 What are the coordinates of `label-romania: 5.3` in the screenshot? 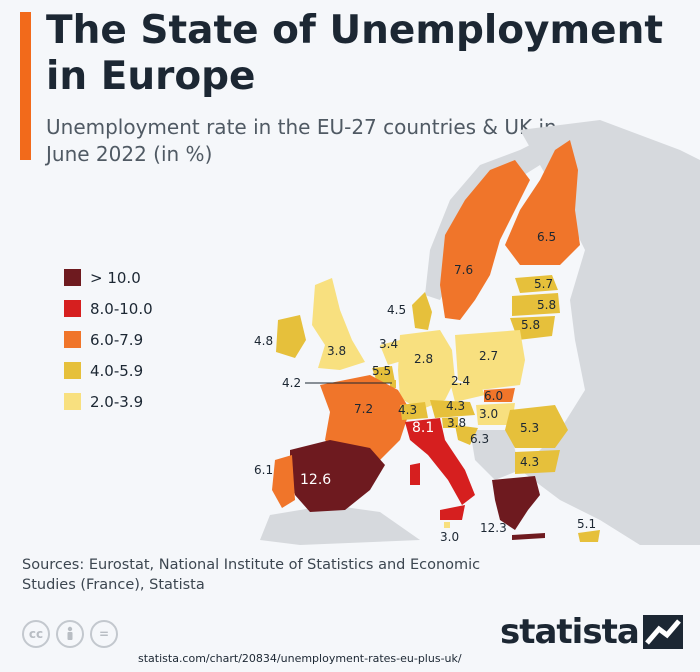 It's located at (529, 428).